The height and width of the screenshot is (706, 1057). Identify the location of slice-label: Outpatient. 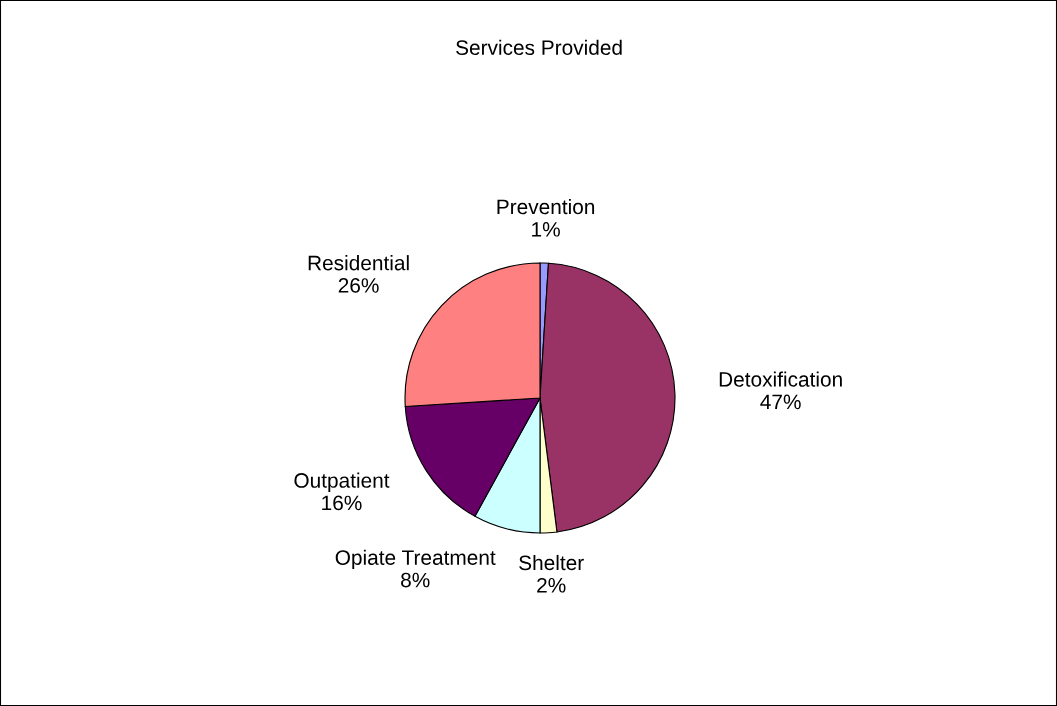
(342, 482).